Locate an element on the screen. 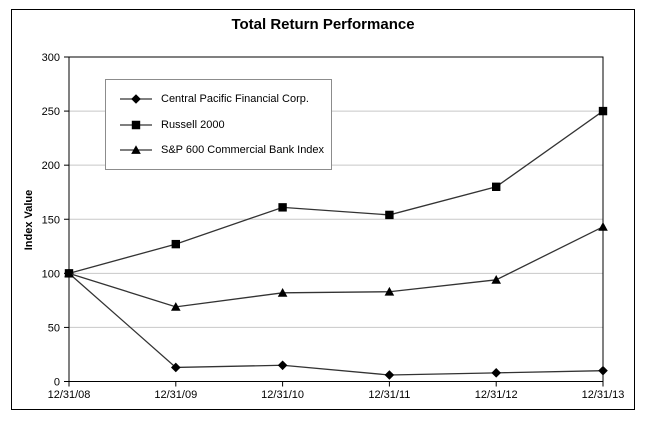 The image size is (647, 426). legend-label: S&P 600 Commercial Bank Index is located at coordinates (243, 149).